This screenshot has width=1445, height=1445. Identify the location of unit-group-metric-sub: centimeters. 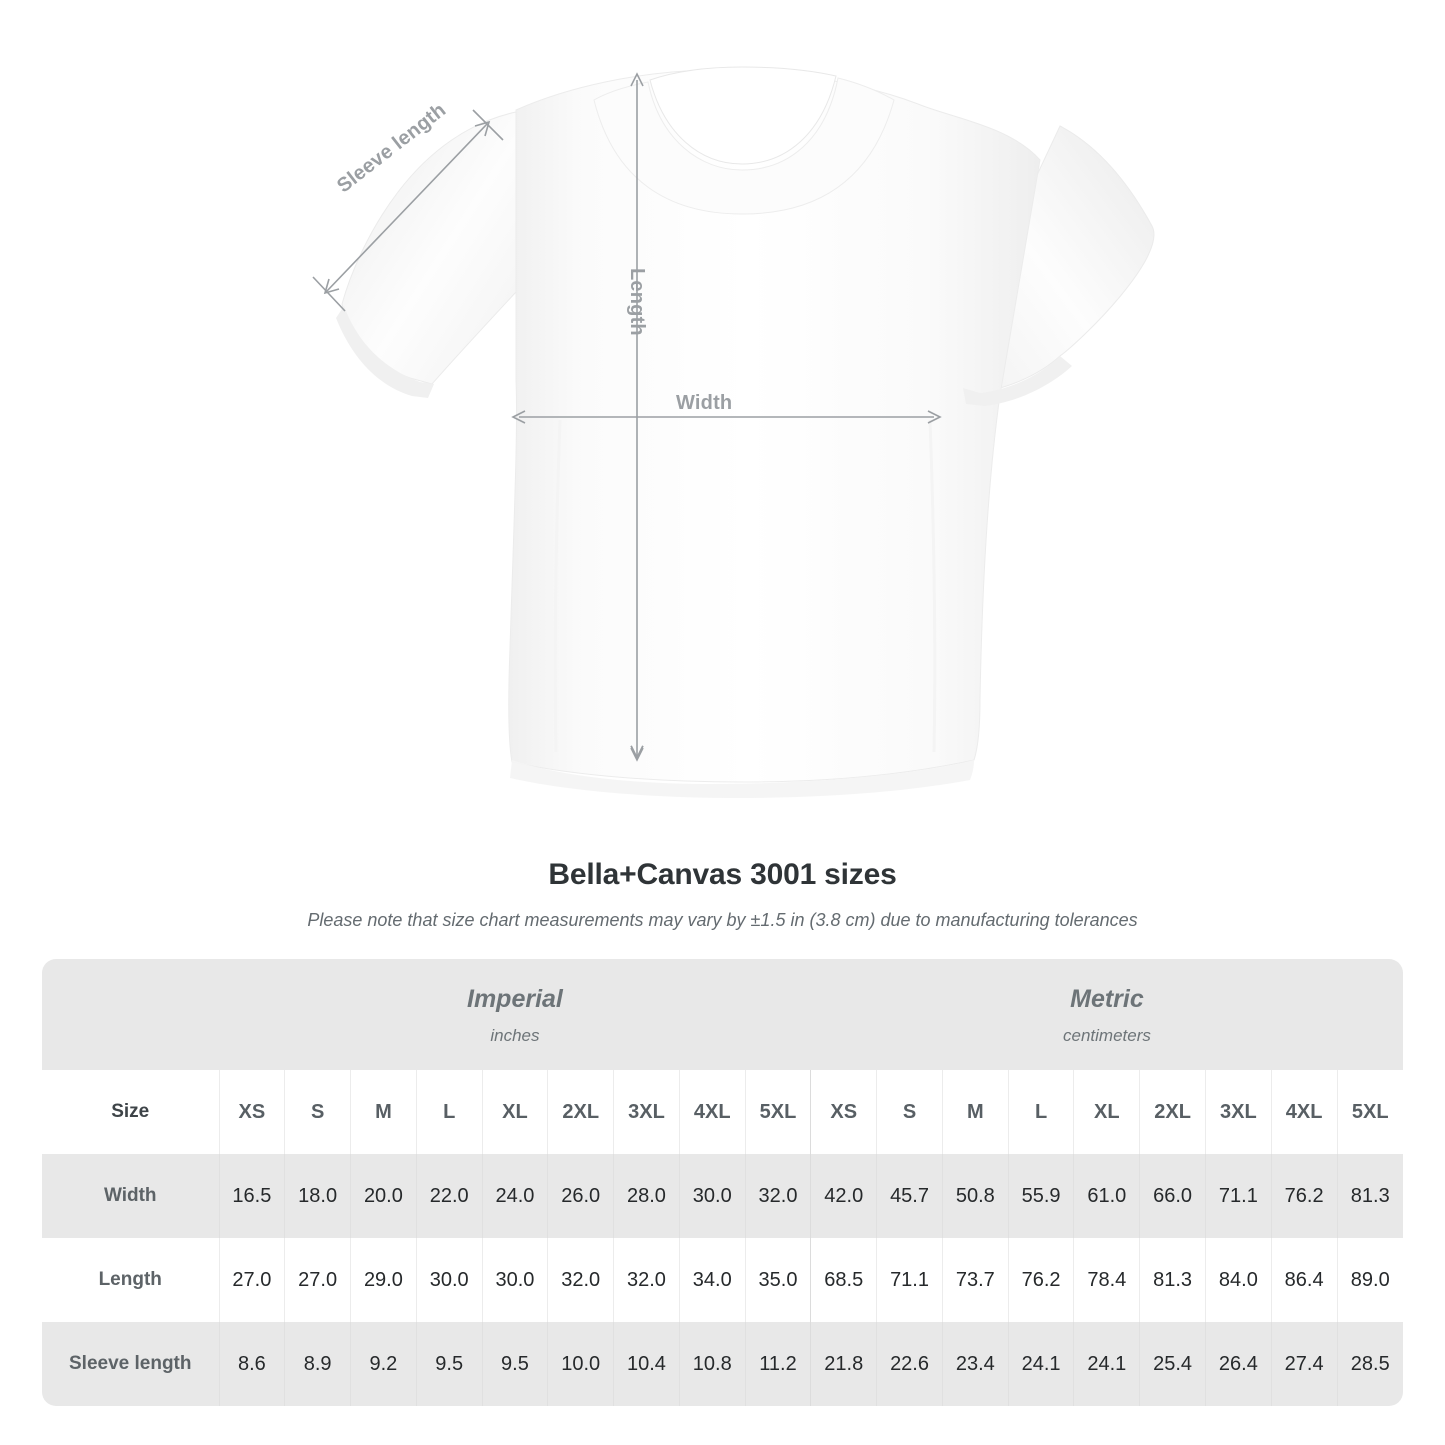
(1107, 1035).